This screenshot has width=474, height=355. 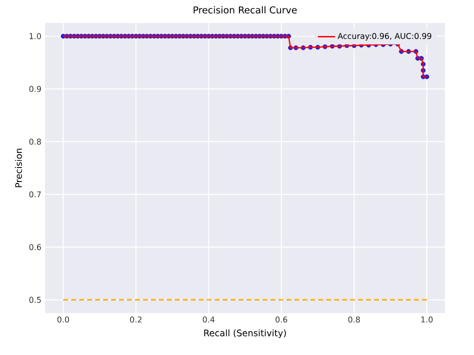 What do you see at coordinates (245, 10) in the screenshot?
I see `chart-title: Precision Recall Curve` at bounding box center [245, 10].